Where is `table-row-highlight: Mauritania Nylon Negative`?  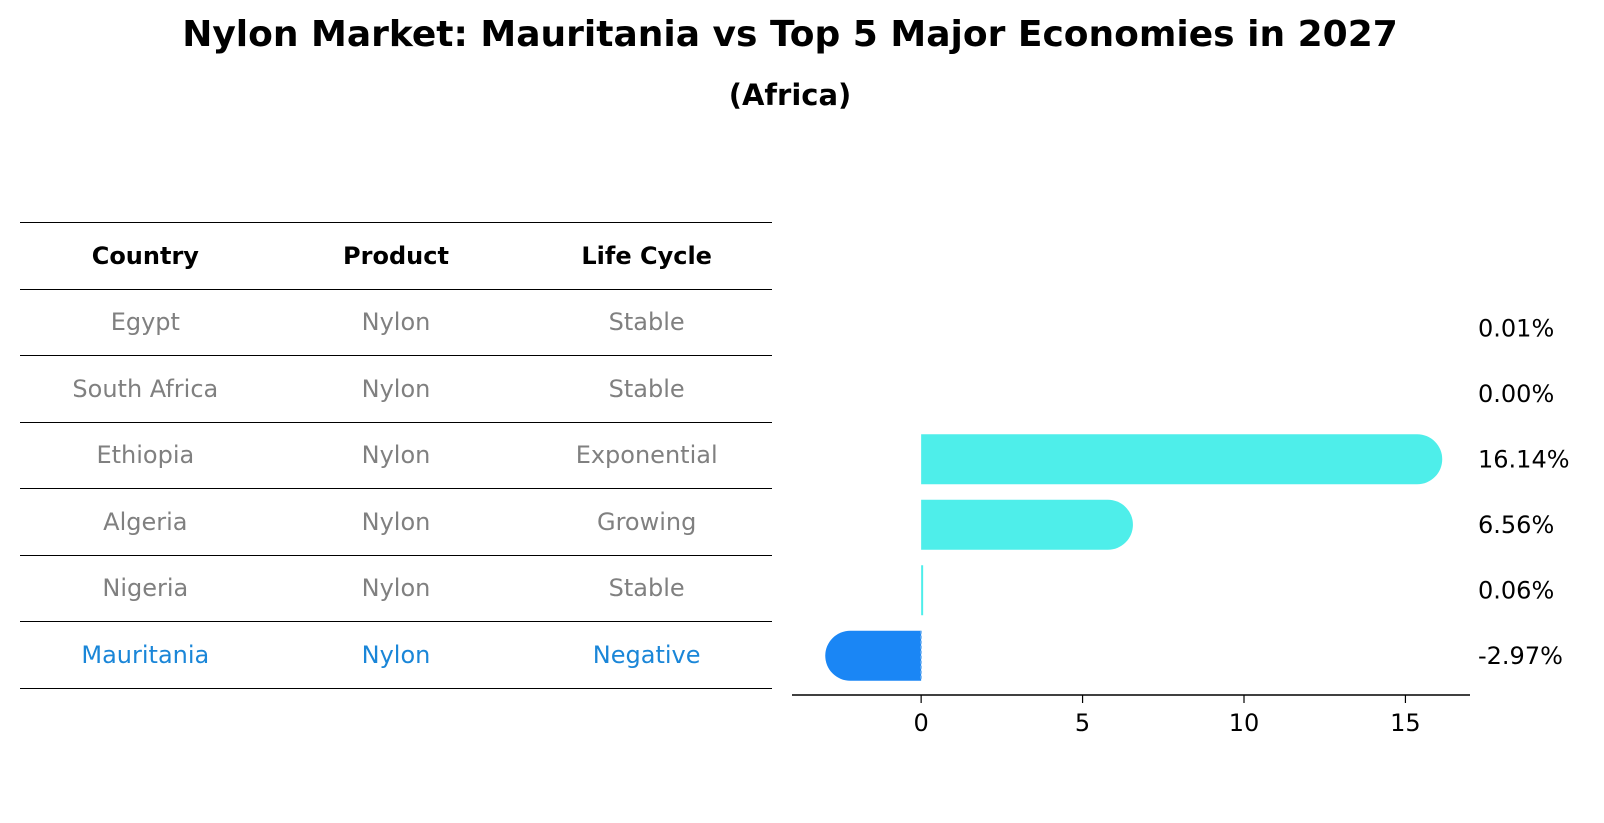
table-row-highlight: Mauritania Nylon Negative is located at coordinates (396, 655).